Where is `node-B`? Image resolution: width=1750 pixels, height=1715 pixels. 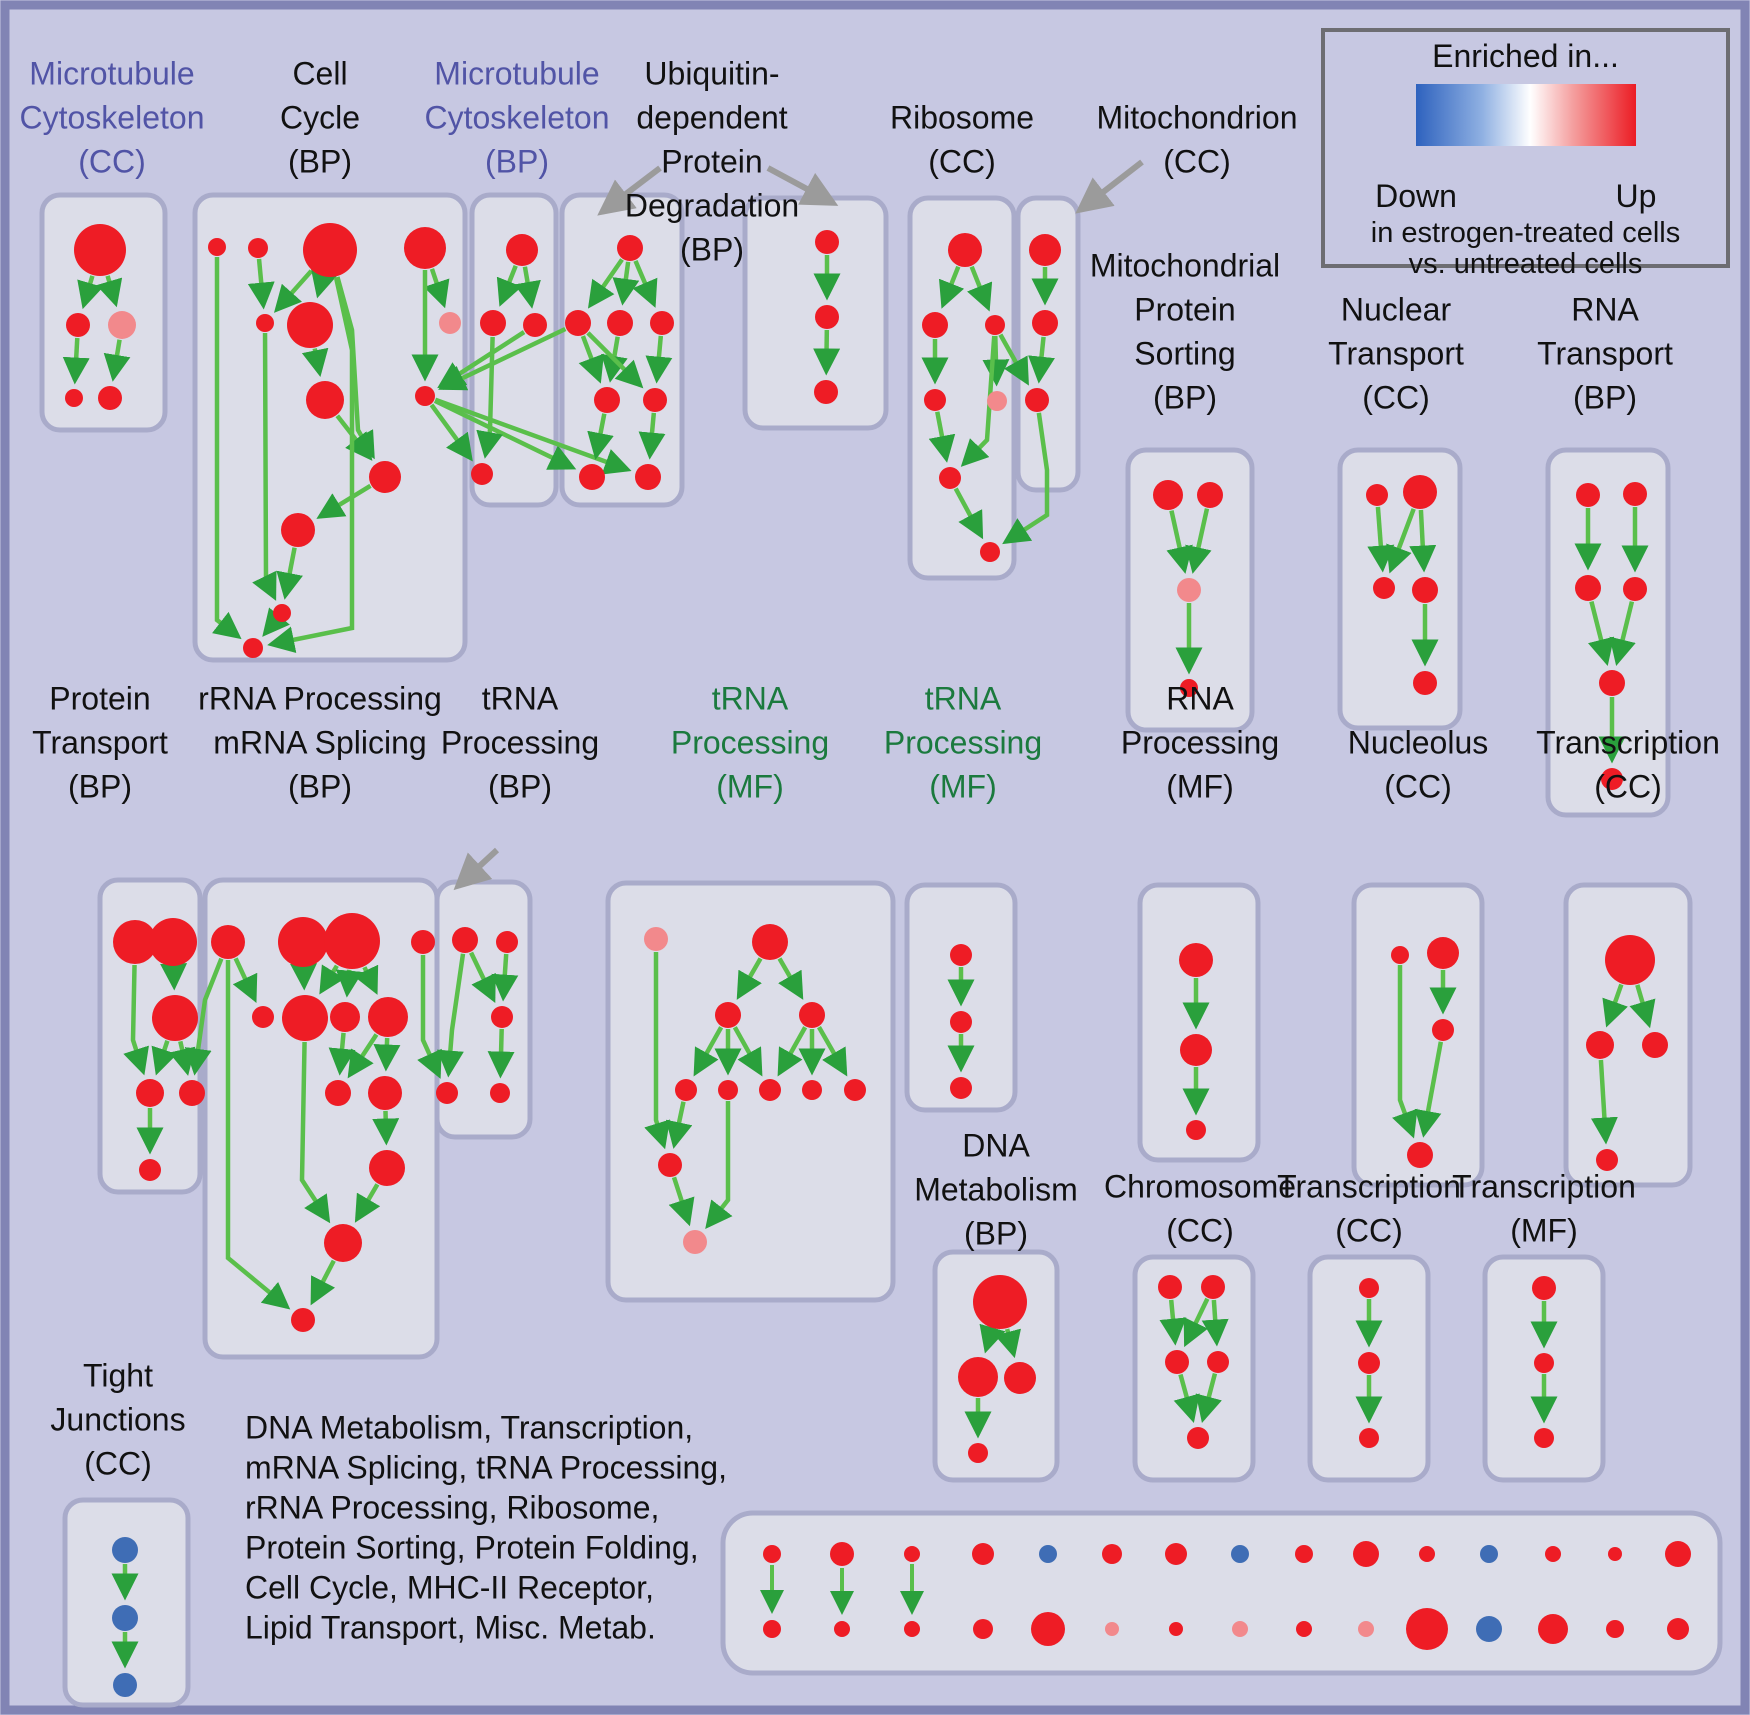 node-B is located at coordinates (78, 325).